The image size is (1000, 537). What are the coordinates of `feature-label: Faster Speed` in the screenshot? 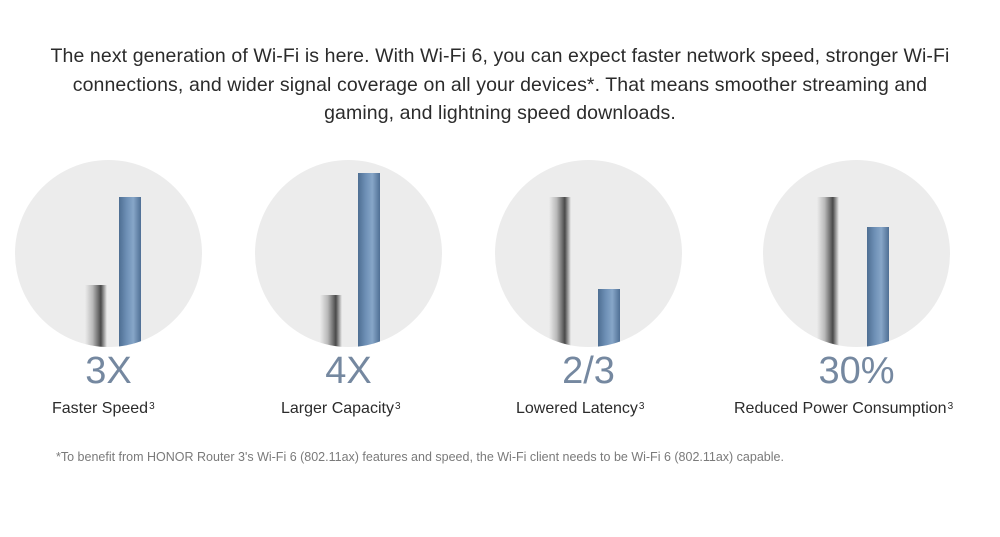 It's located at (100, 408).